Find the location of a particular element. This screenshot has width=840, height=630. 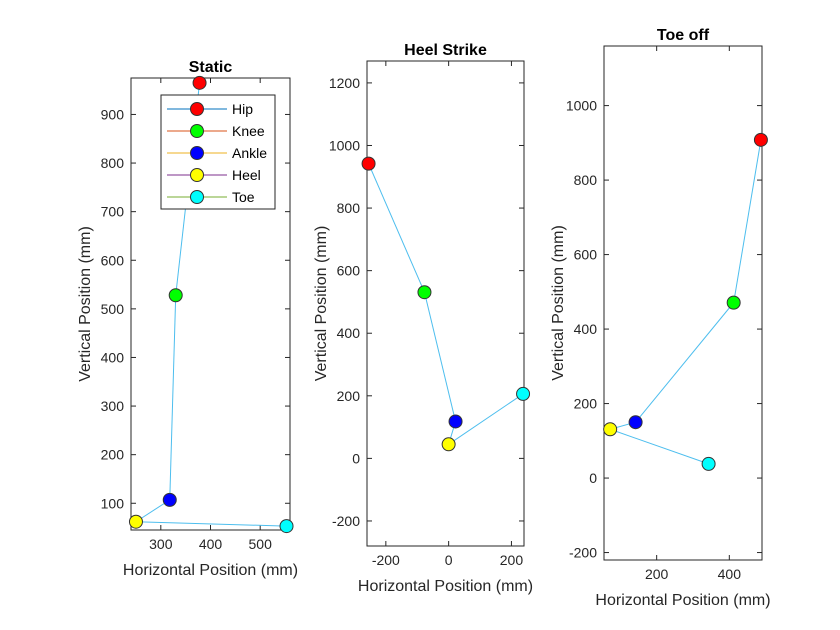

legend-marker-heel is located at coordinates (197, 175).